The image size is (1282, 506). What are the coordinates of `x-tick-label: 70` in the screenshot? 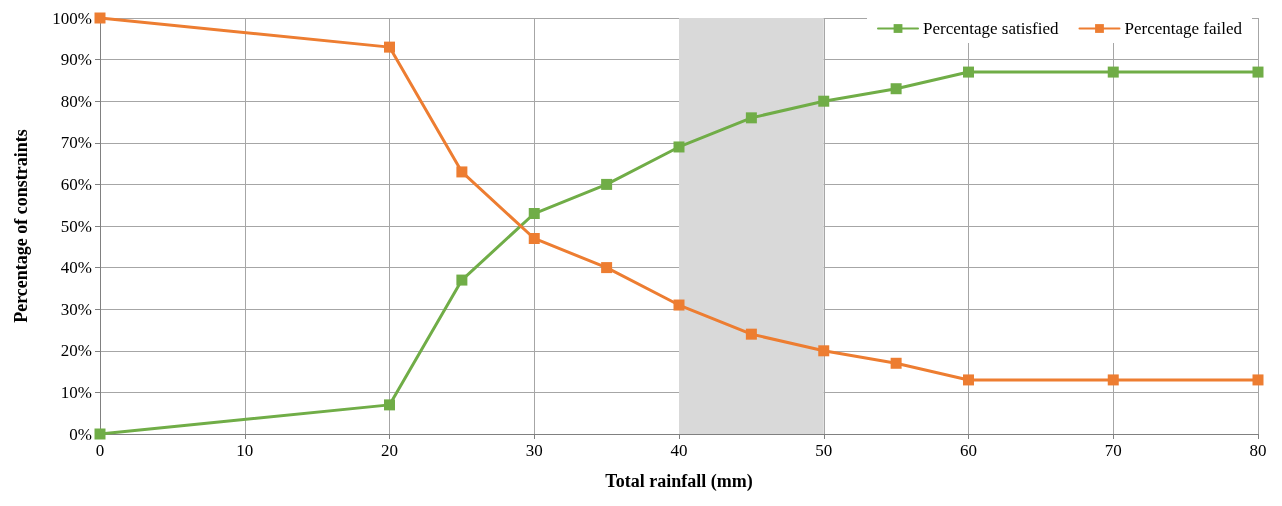 It's located at (1113, 450).